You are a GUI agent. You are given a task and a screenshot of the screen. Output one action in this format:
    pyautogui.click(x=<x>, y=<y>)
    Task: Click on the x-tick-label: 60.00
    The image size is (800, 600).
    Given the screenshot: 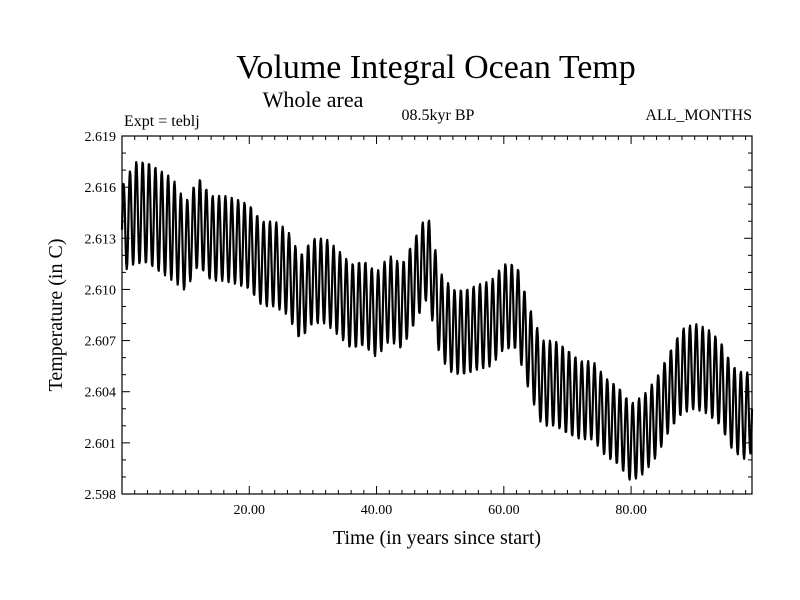 What is the action you would take?
    pyautogui.click(x=504, y=510)
    